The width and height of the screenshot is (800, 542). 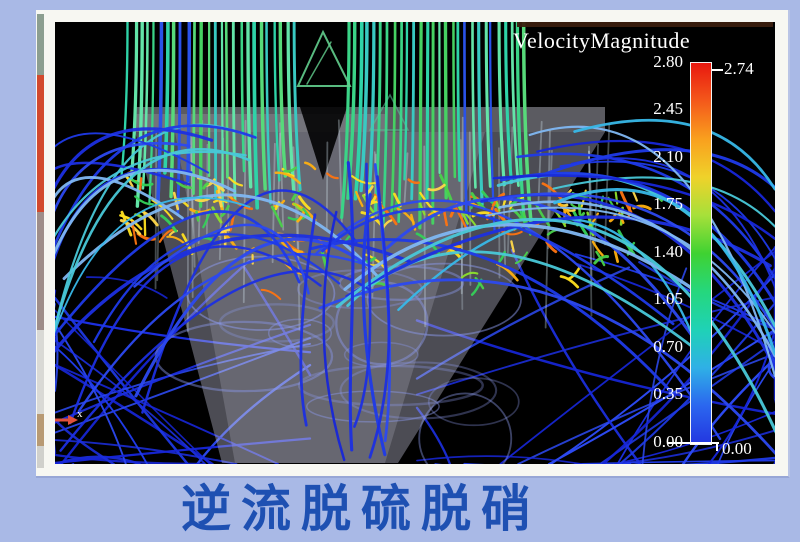 I want to click on photo-edge-strip, so click(x=40, y=241).